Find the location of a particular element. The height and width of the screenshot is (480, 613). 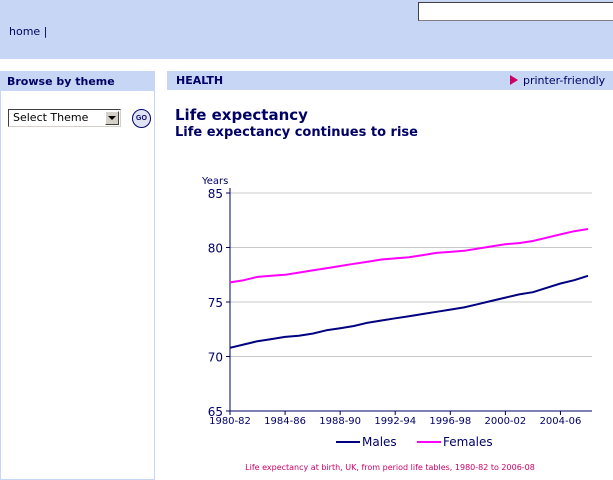

printer-friendly-label: printer-friendly is located at coordinates (564, 80).